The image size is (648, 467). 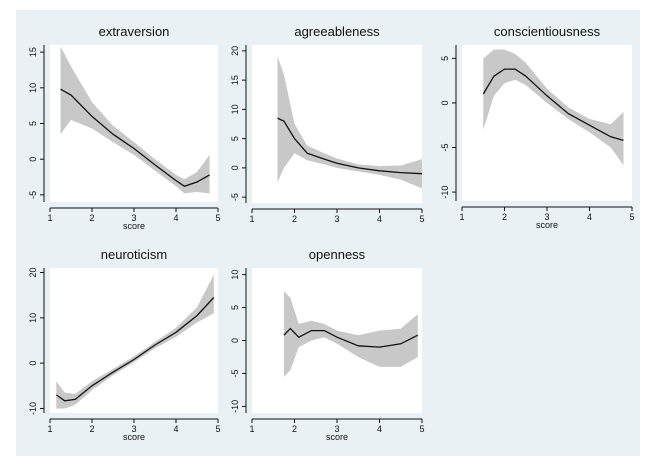 What do you see at coordinates (547, 31) in the screenshot?
I see `panel-title: conscientiousness` at bounding box center [547, 31].